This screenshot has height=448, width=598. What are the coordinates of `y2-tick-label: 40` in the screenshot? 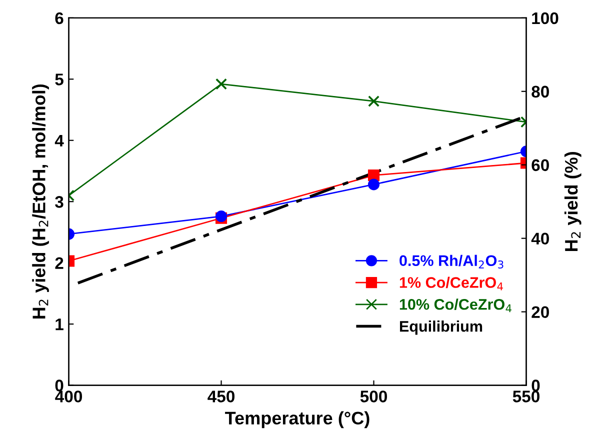 It's located at (540, 238).